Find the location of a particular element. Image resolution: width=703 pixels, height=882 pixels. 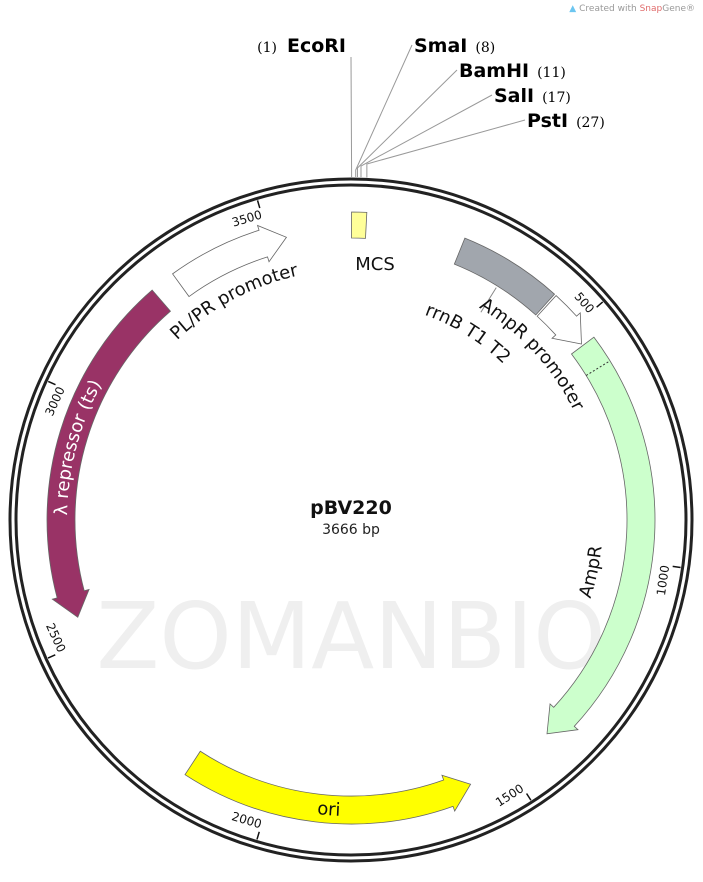

tick-label: 1500 is located at coordinates (509, 795).